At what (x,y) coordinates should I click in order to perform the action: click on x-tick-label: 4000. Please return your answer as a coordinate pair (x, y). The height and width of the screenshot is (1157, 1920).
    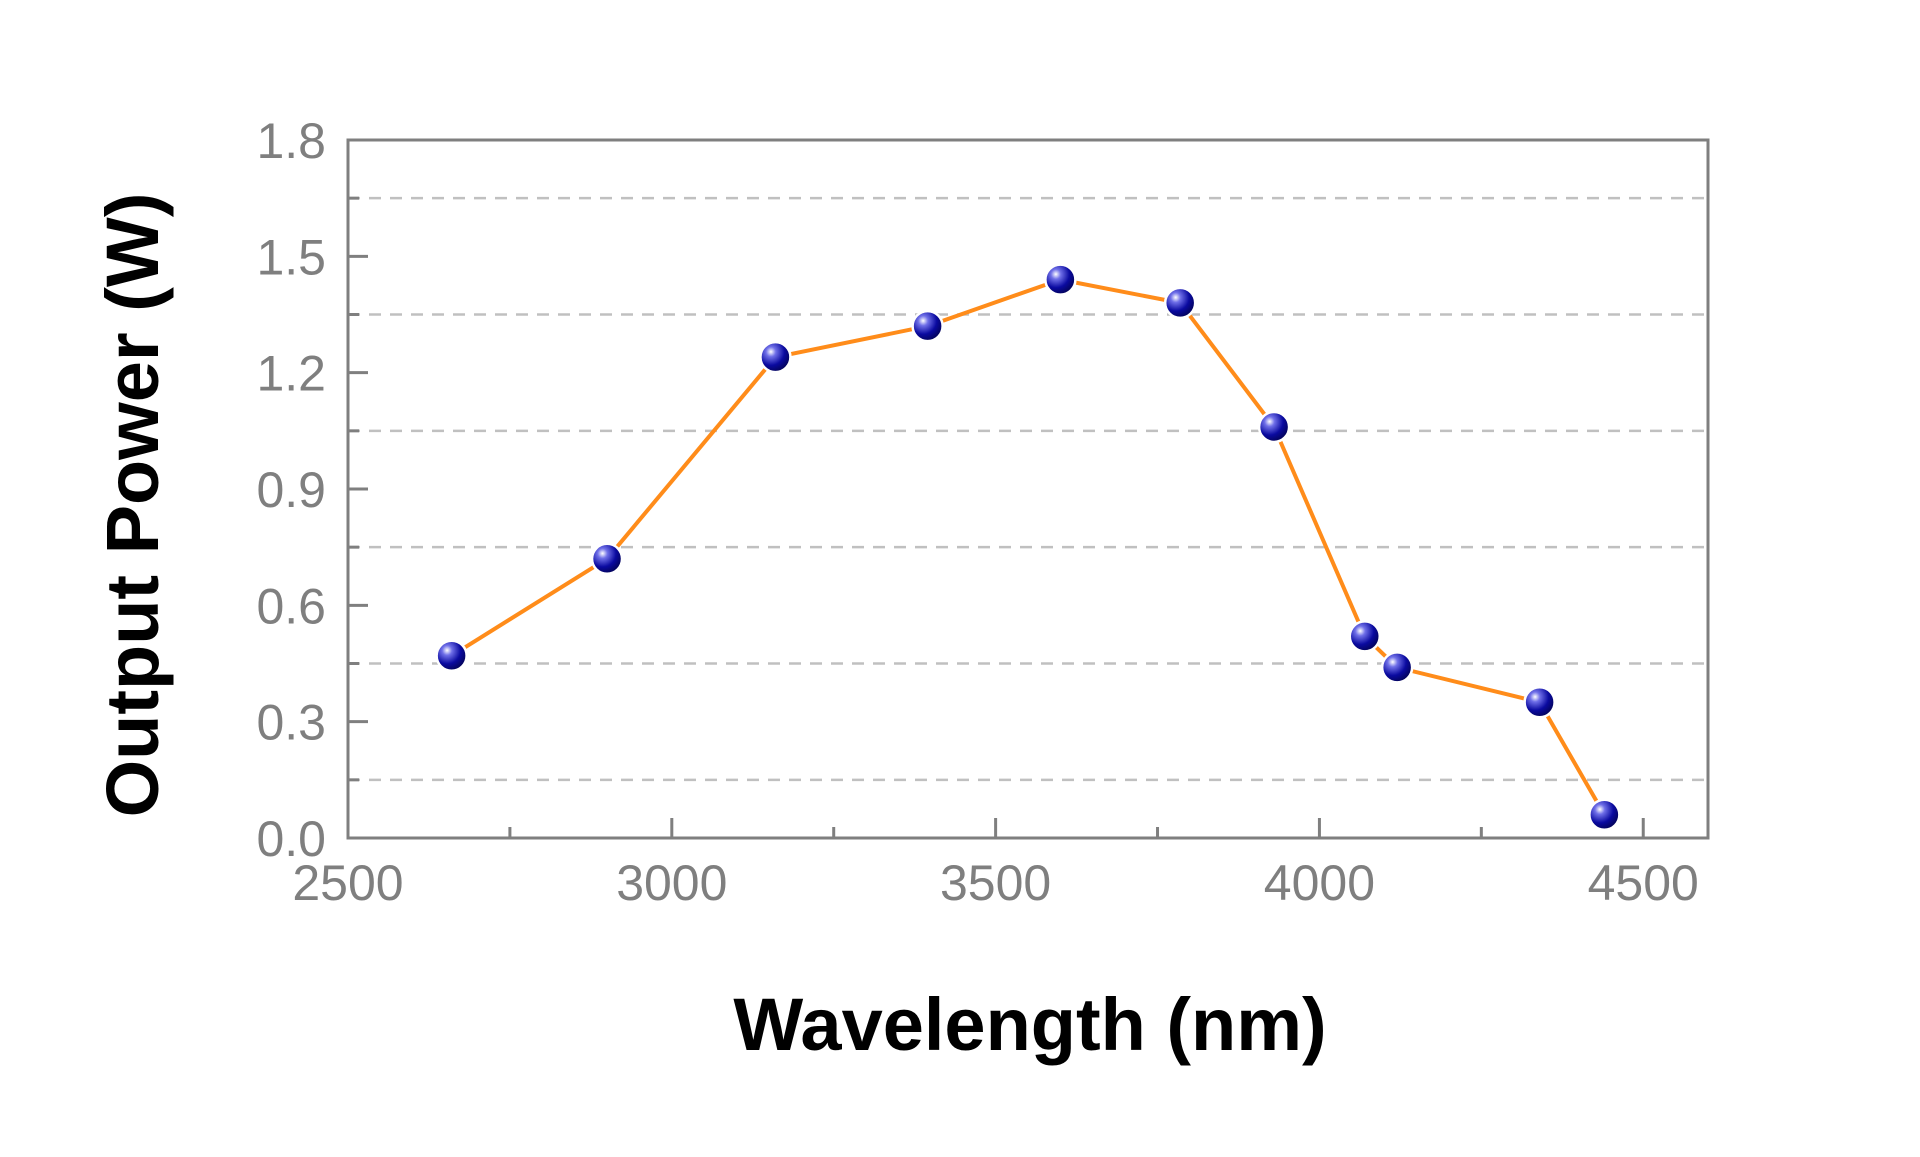
    Looking at the image, I should click on (1319, 883).